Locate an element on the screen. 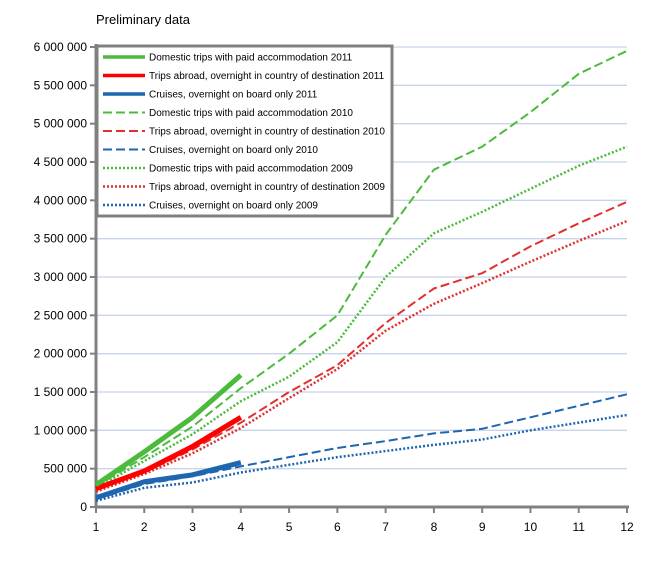 The image size is (646, 569). x-tick-label: 11 is located at coordinates (578, 527).